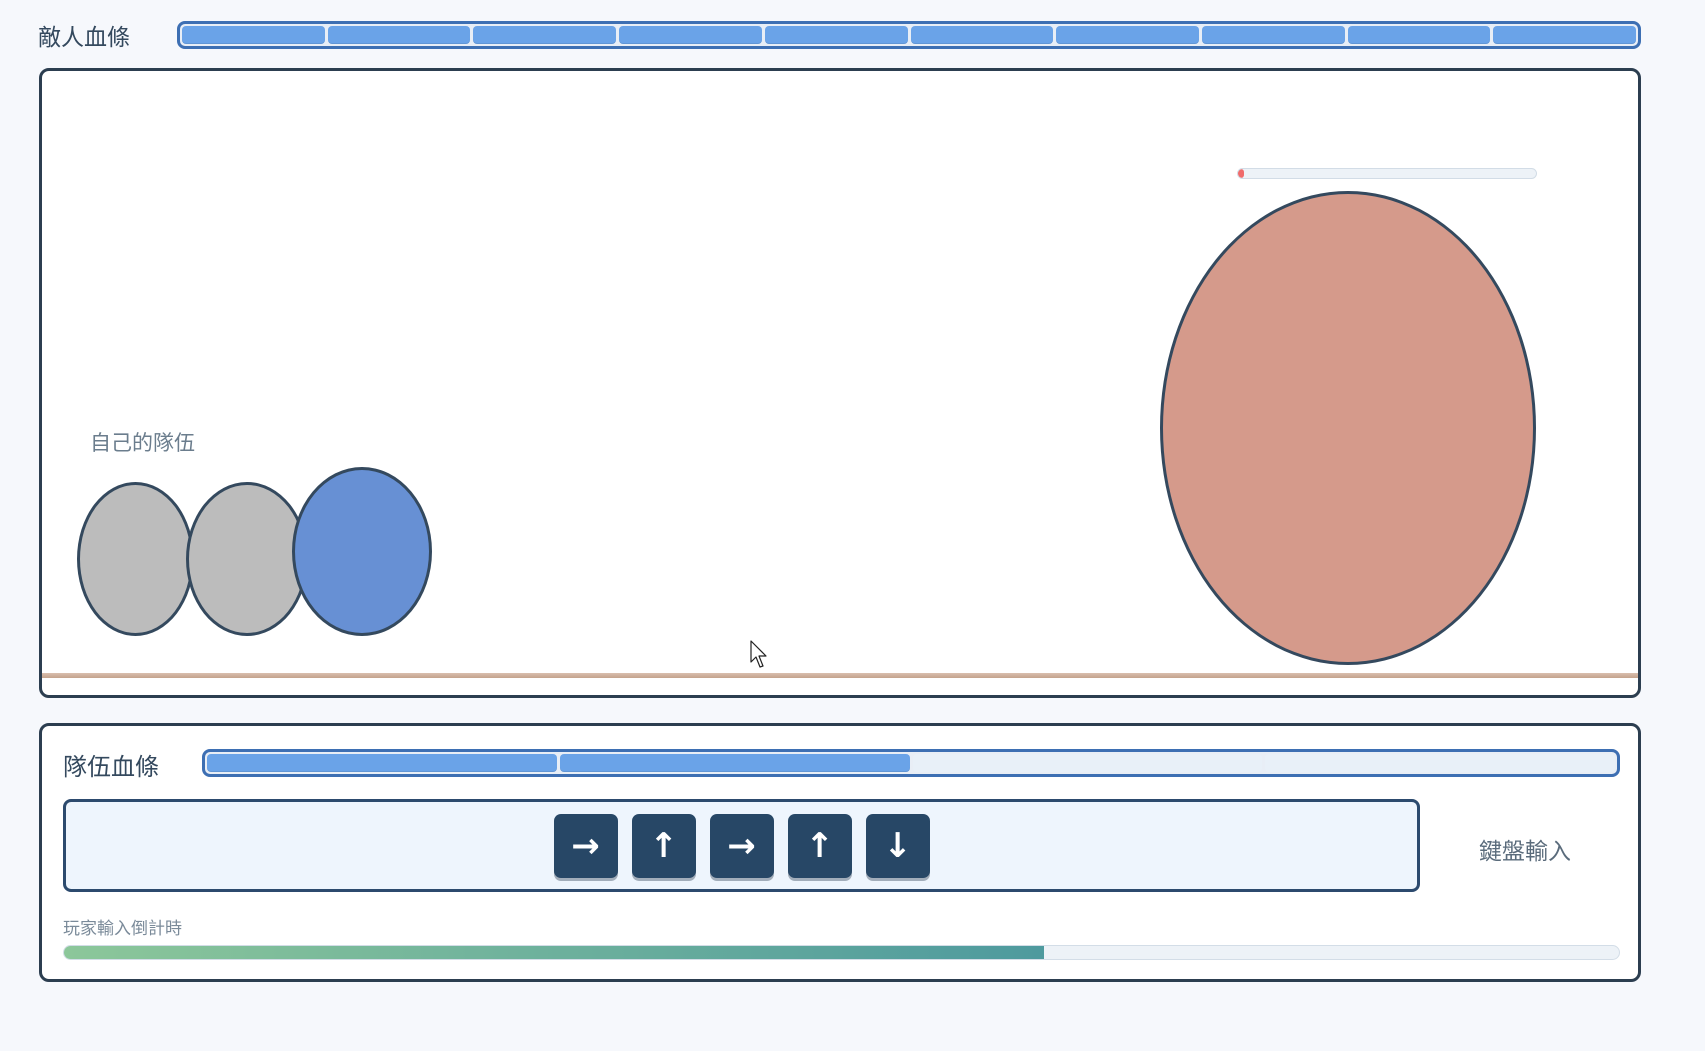 This screenshot has width=1705, height=1051. What do you see at coordinates (111, 767) in the screenshot?
I see `team-hp-label: 隊伍血條` at bounding box center [111, 767].